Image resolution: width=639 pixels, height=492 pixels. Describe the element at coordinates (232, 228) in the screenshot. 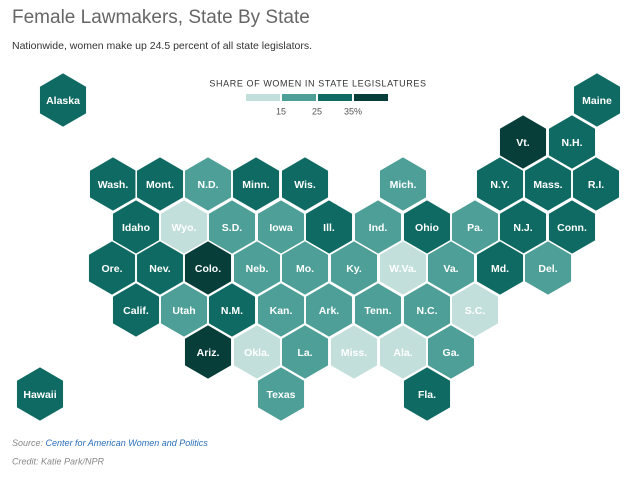

I see `state-label: S.D.` at that location.